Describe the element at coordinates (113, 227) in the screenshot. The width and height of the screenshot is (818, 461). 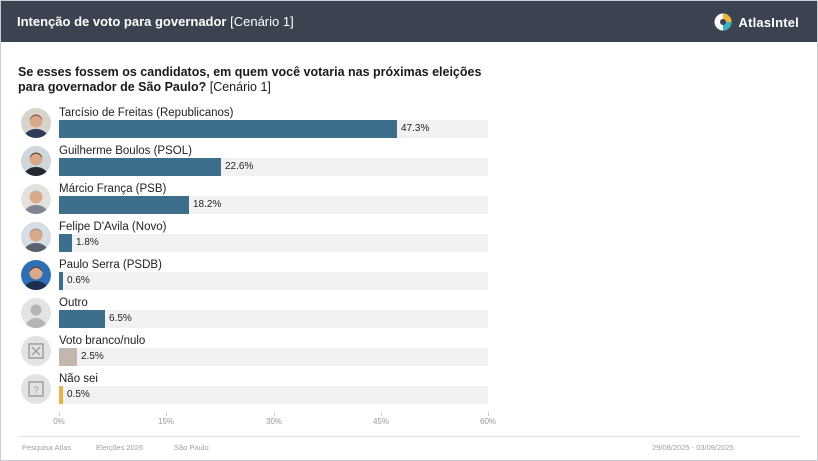
I see `category-label: Felipe D'Avila (Novo)` at that location.